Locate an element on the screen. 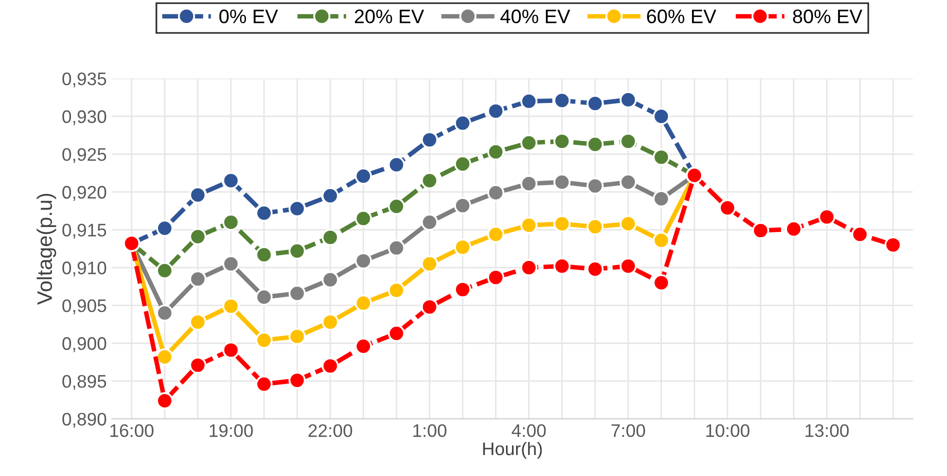 This screenshot has height=476, width=947. legend-label: 80% EV is located at coordinates (827, 17).